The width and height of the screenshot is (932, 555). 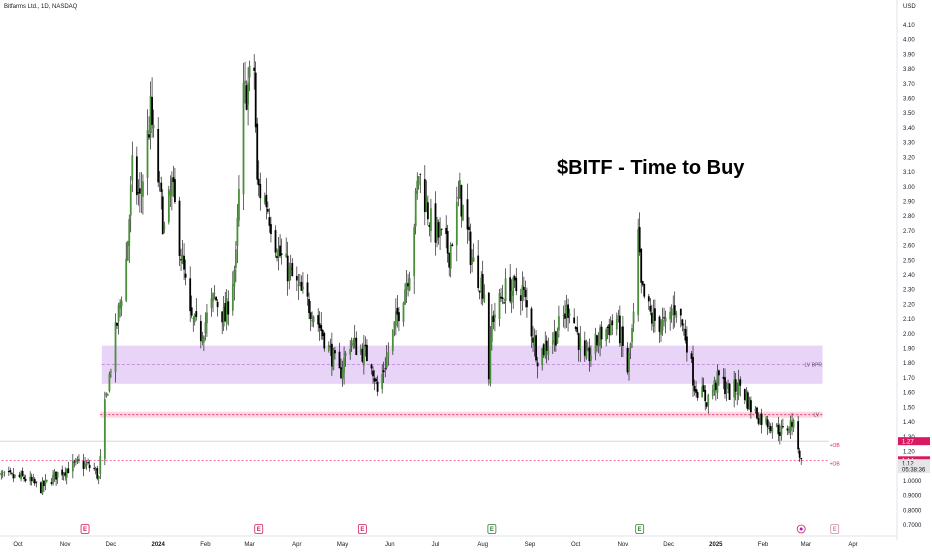 I want to click on x-tick-label: Oct, so click(x=18, y=545).